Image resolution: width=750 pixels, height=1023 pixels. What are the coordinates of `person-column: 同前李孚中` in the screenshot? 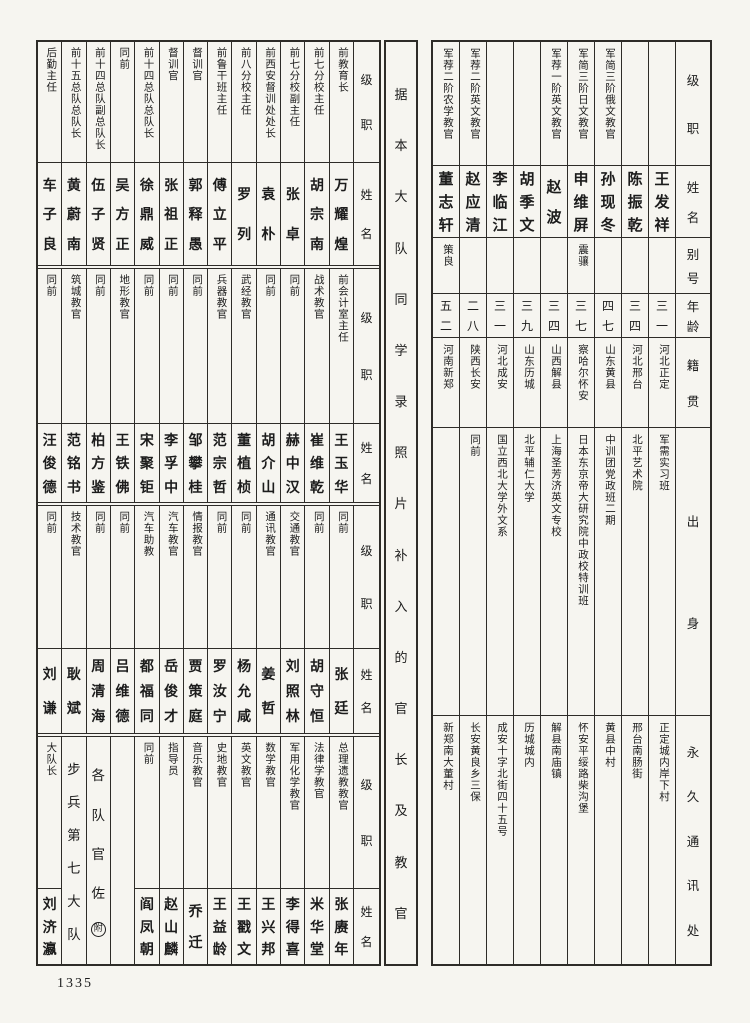 It's located at (170, 385).